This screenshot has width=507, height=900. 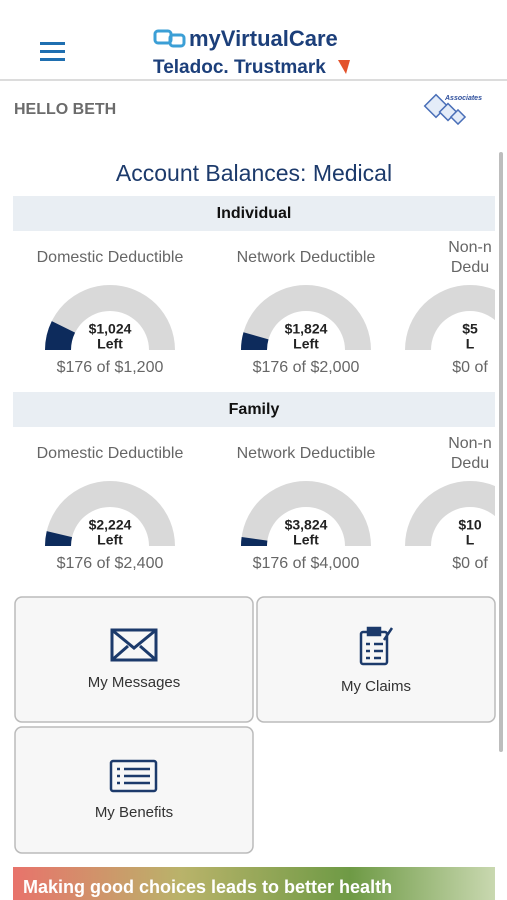 What do you see at coordinates (470, 525) in the screenshot?
I see `gauge-left-amount: $10` at bounding box center [470, 525].